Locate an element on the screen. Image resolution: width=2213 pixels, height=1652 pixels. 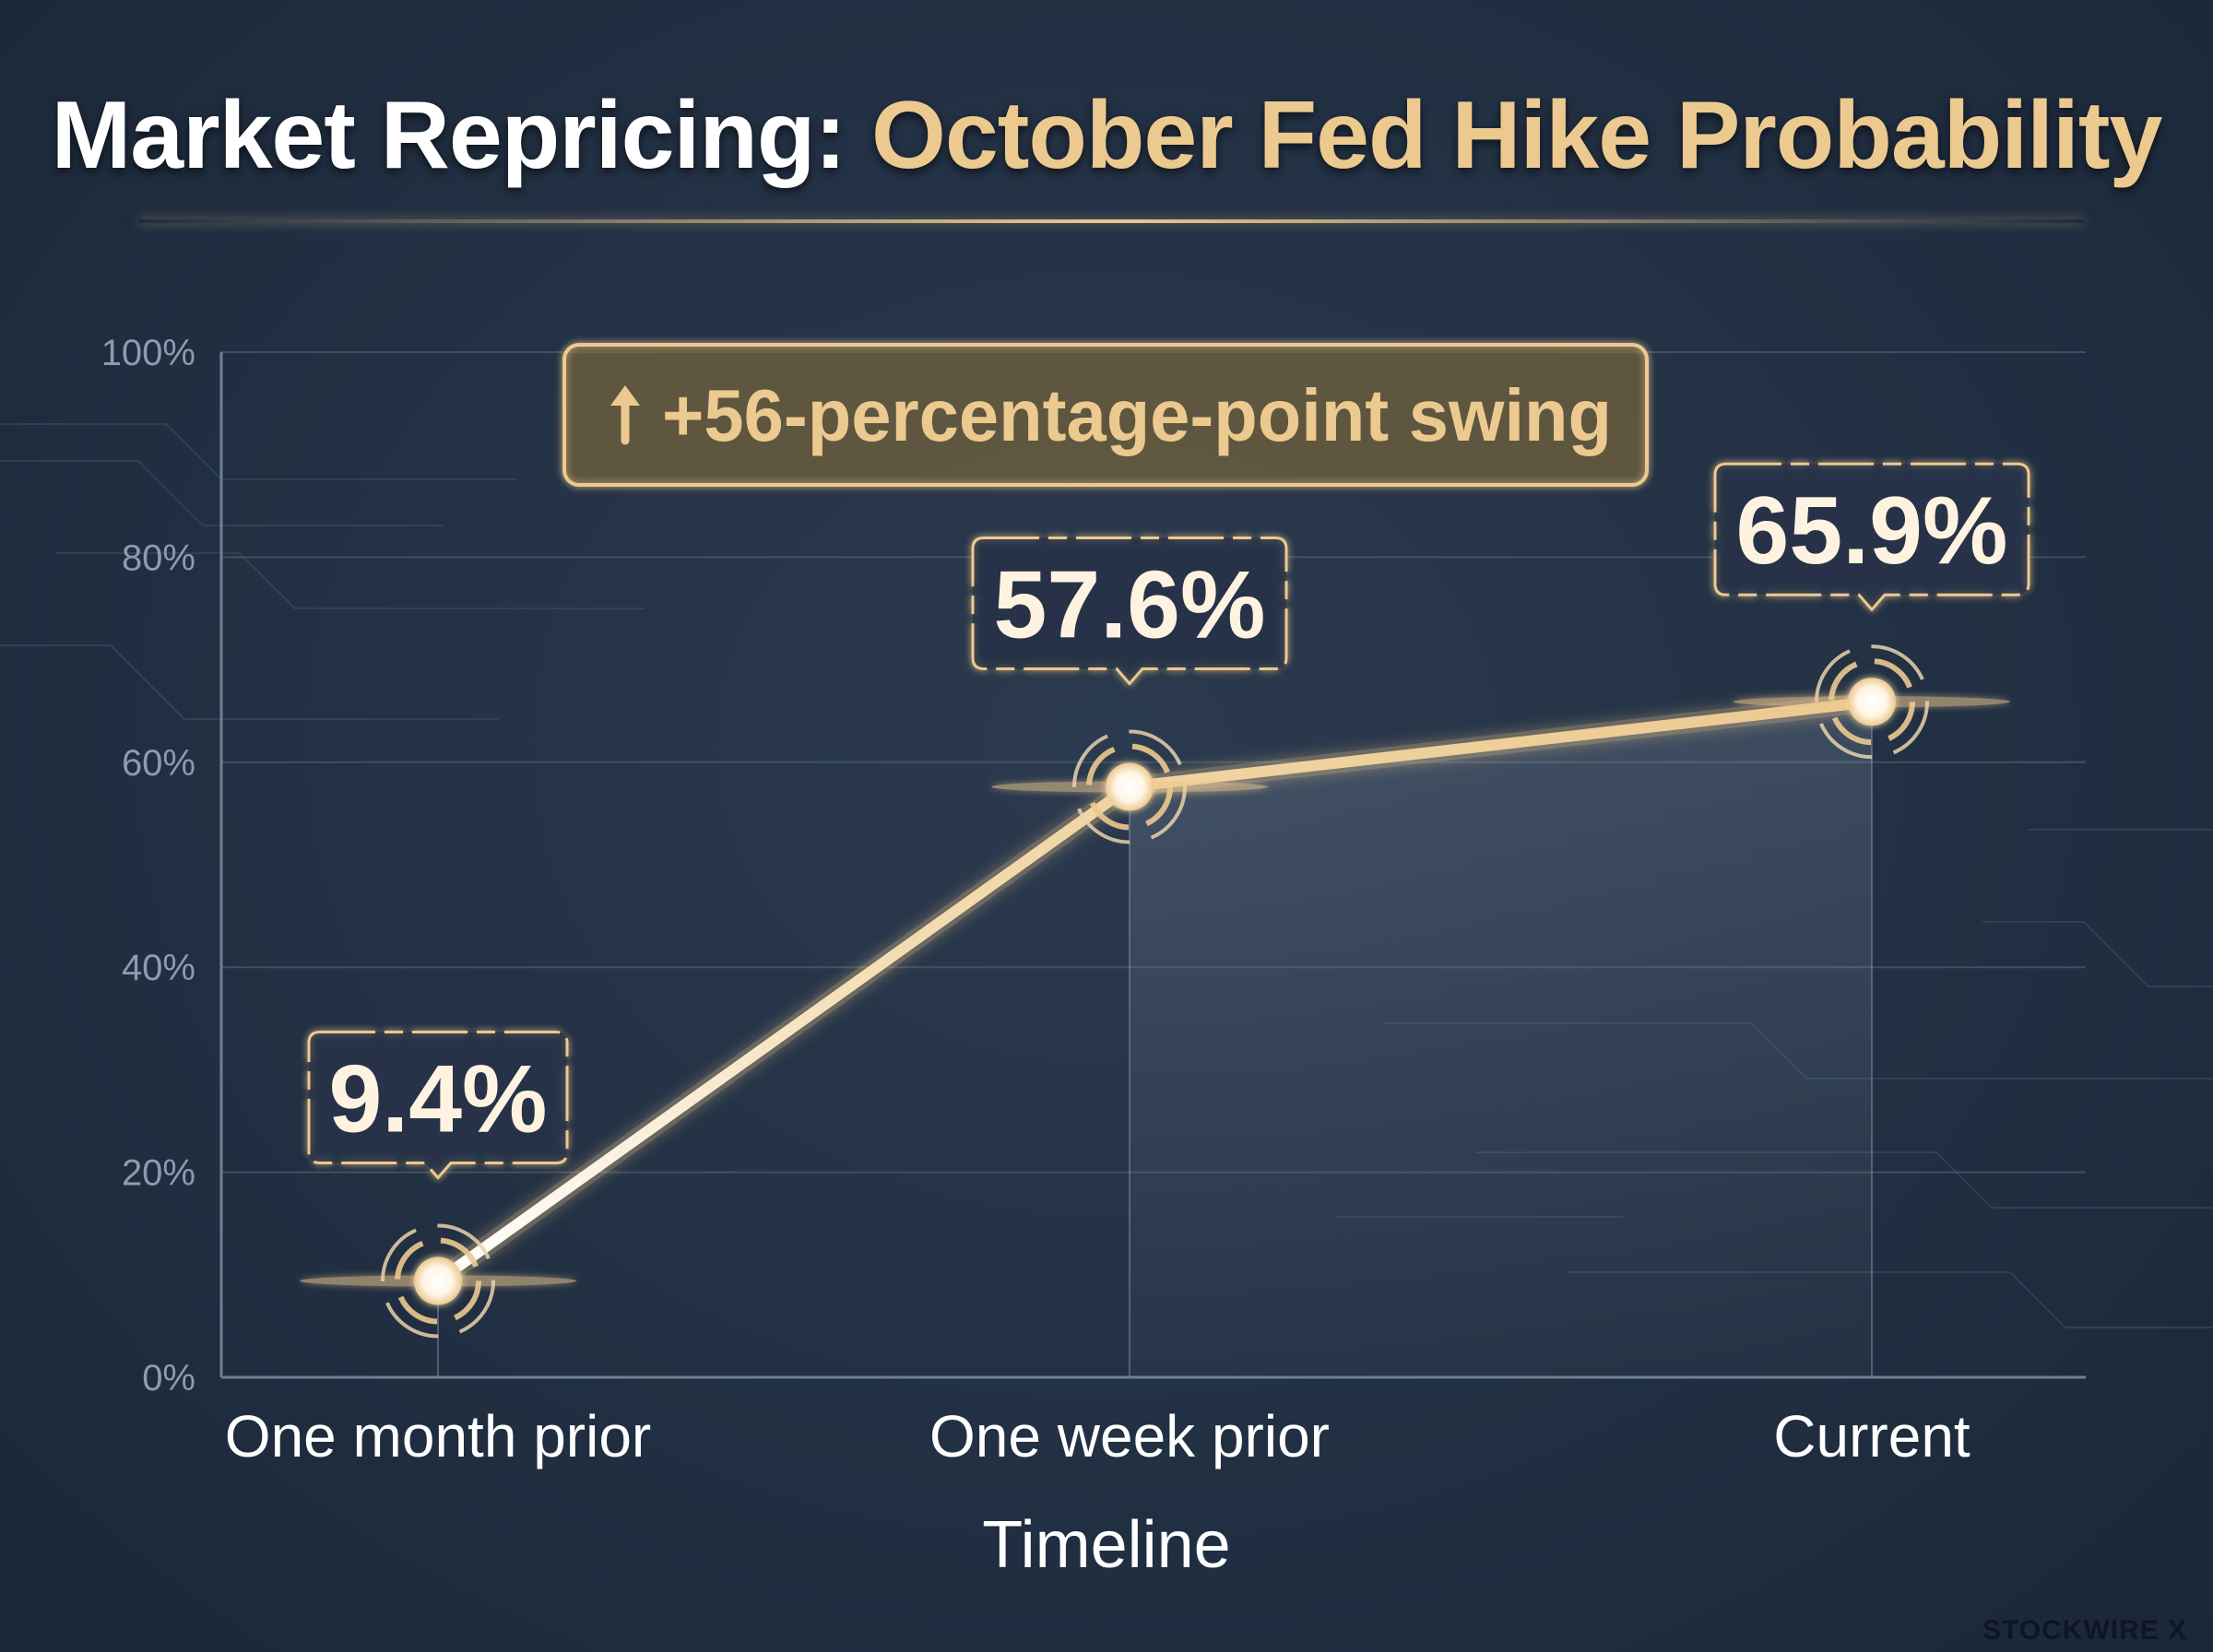
callout-text: +56-percentage-point swing is located at coordinates (1137, 415).